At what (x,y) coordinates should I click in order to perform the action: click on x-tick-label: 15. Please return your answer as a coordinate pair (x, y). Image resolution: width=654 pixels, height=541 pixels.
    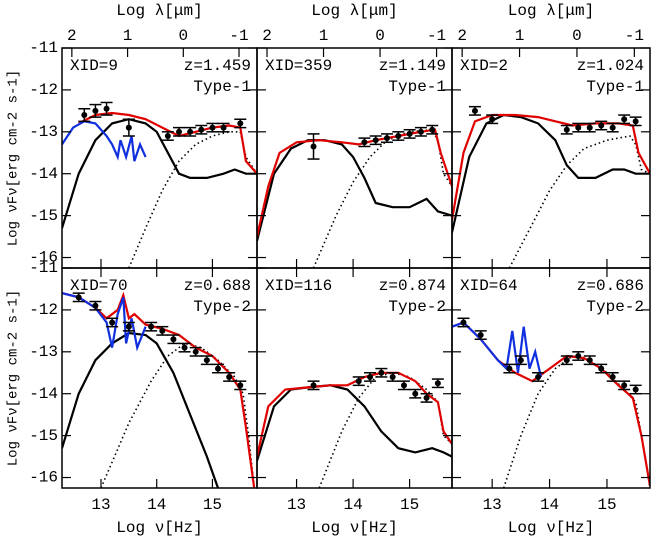
    Looking at the image, I should click on (212, 505).